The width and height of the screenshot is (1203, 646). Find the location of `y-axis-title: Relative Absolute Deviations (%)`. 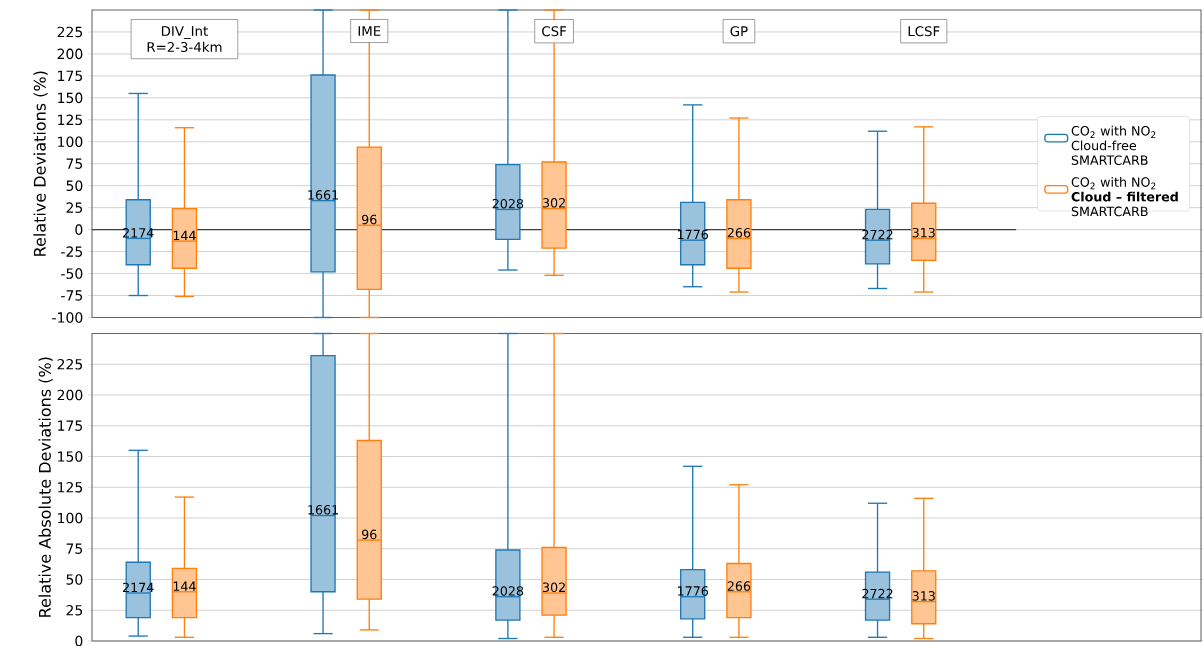

y-axis-title: Relative Absolute Deviations (%) is located at coordinates (45, 487).